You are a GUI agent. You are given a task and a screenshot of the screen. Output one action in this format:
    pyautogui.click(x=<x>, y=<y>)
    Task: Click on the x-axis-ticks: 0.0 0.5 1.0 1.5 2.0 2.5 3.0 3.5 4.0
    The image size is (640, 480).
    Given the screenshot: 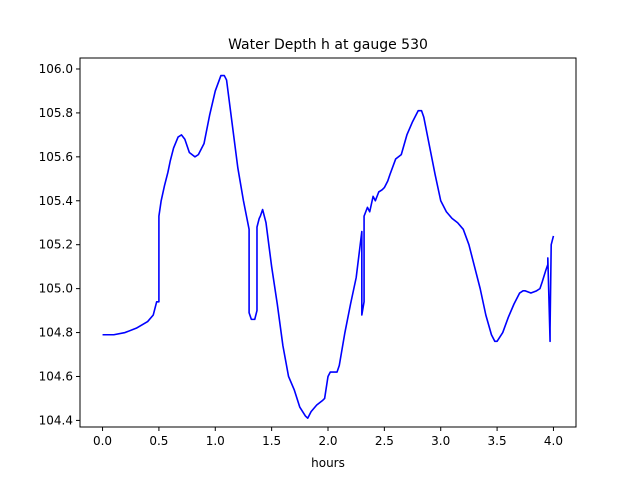 What is the action you would take?
    pyautogui.click(x=328, y=437)
    